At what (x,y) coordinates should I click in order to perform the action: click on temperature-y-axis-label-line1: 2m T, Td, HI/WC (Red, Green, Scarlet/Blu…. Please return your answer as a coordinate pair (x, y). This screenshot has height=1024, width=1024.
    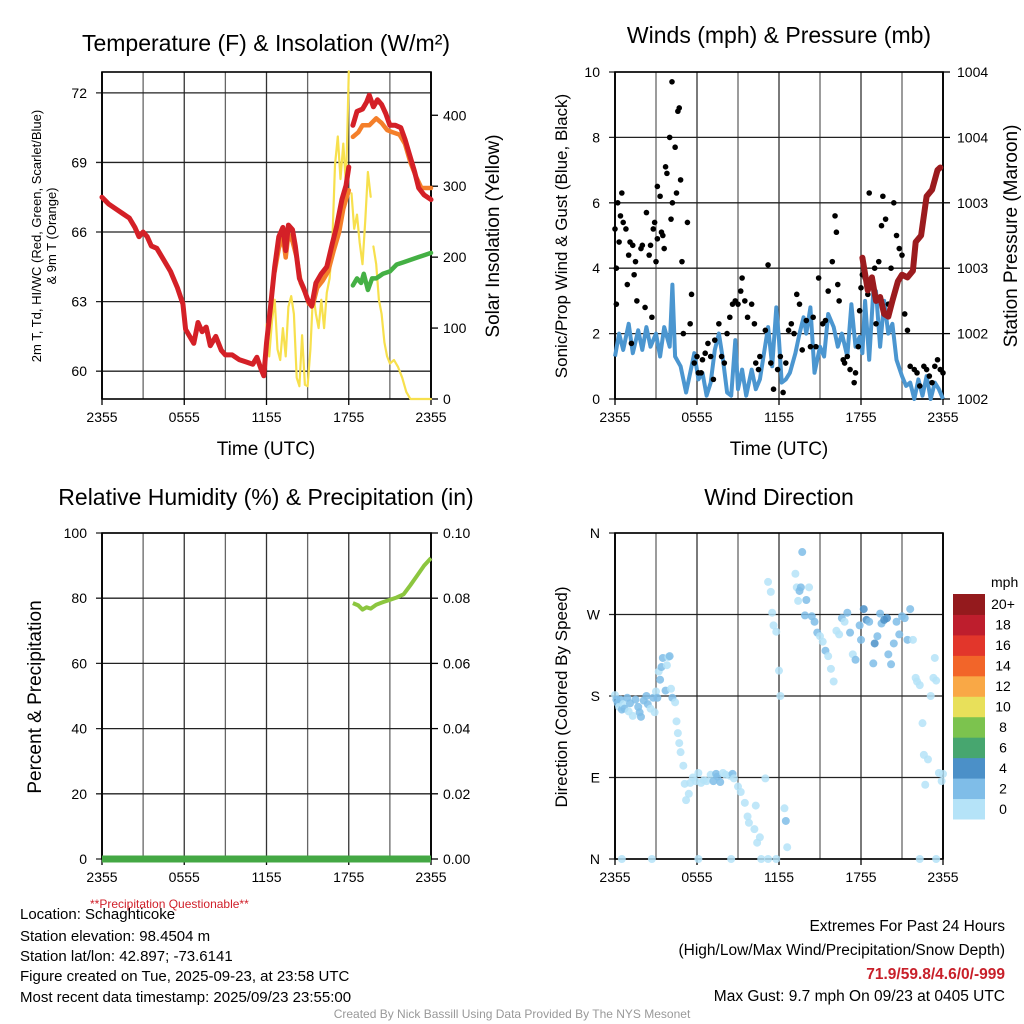
    Looking at the image, I should click on (36, 236).